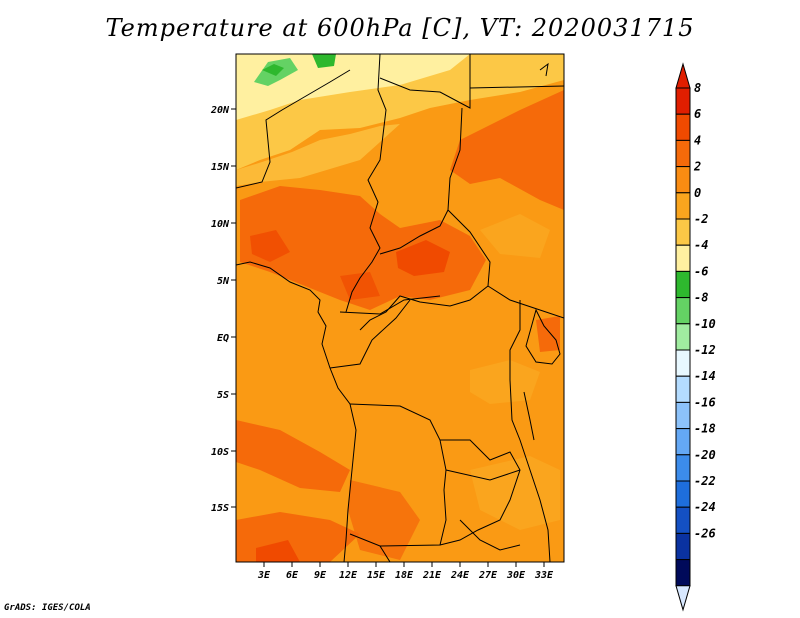 The width and height of the screenshot is (800, 618). Describe the element at coordinates (701, 245) in the screenshot. I see `colorbar-label: -4` at that location.